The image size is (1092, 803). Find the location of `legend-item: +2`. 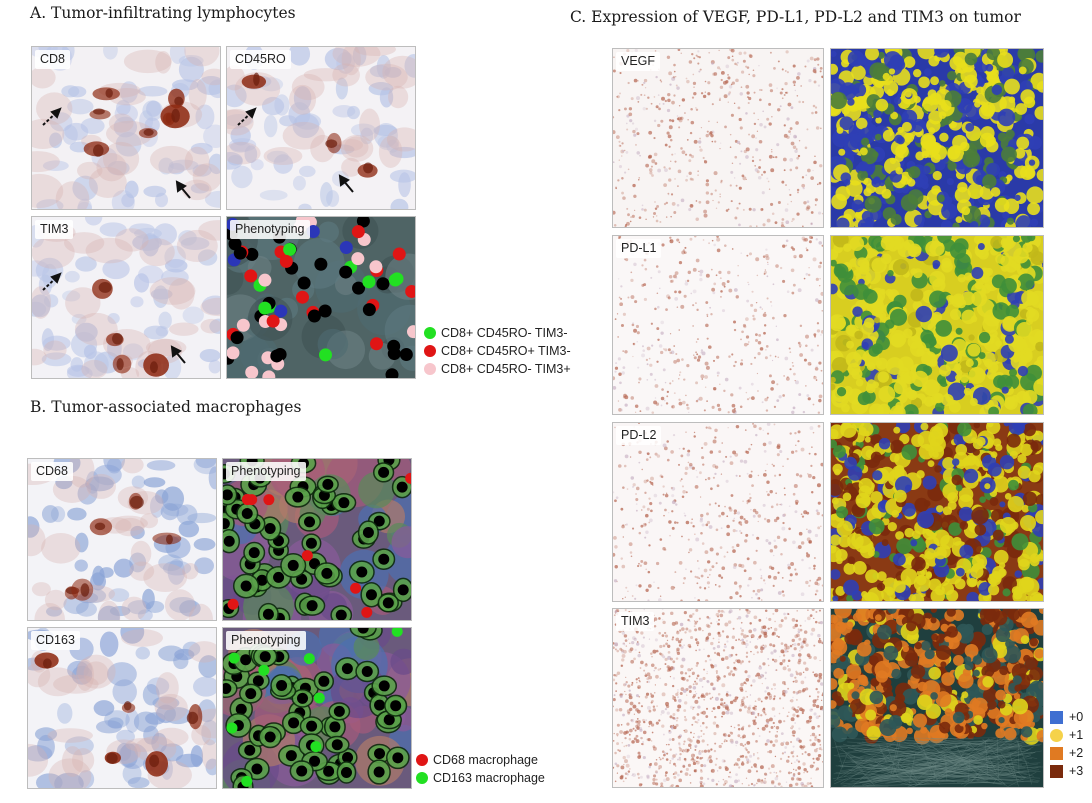

legend-item: +2 is located at coordinates (1066, 753).